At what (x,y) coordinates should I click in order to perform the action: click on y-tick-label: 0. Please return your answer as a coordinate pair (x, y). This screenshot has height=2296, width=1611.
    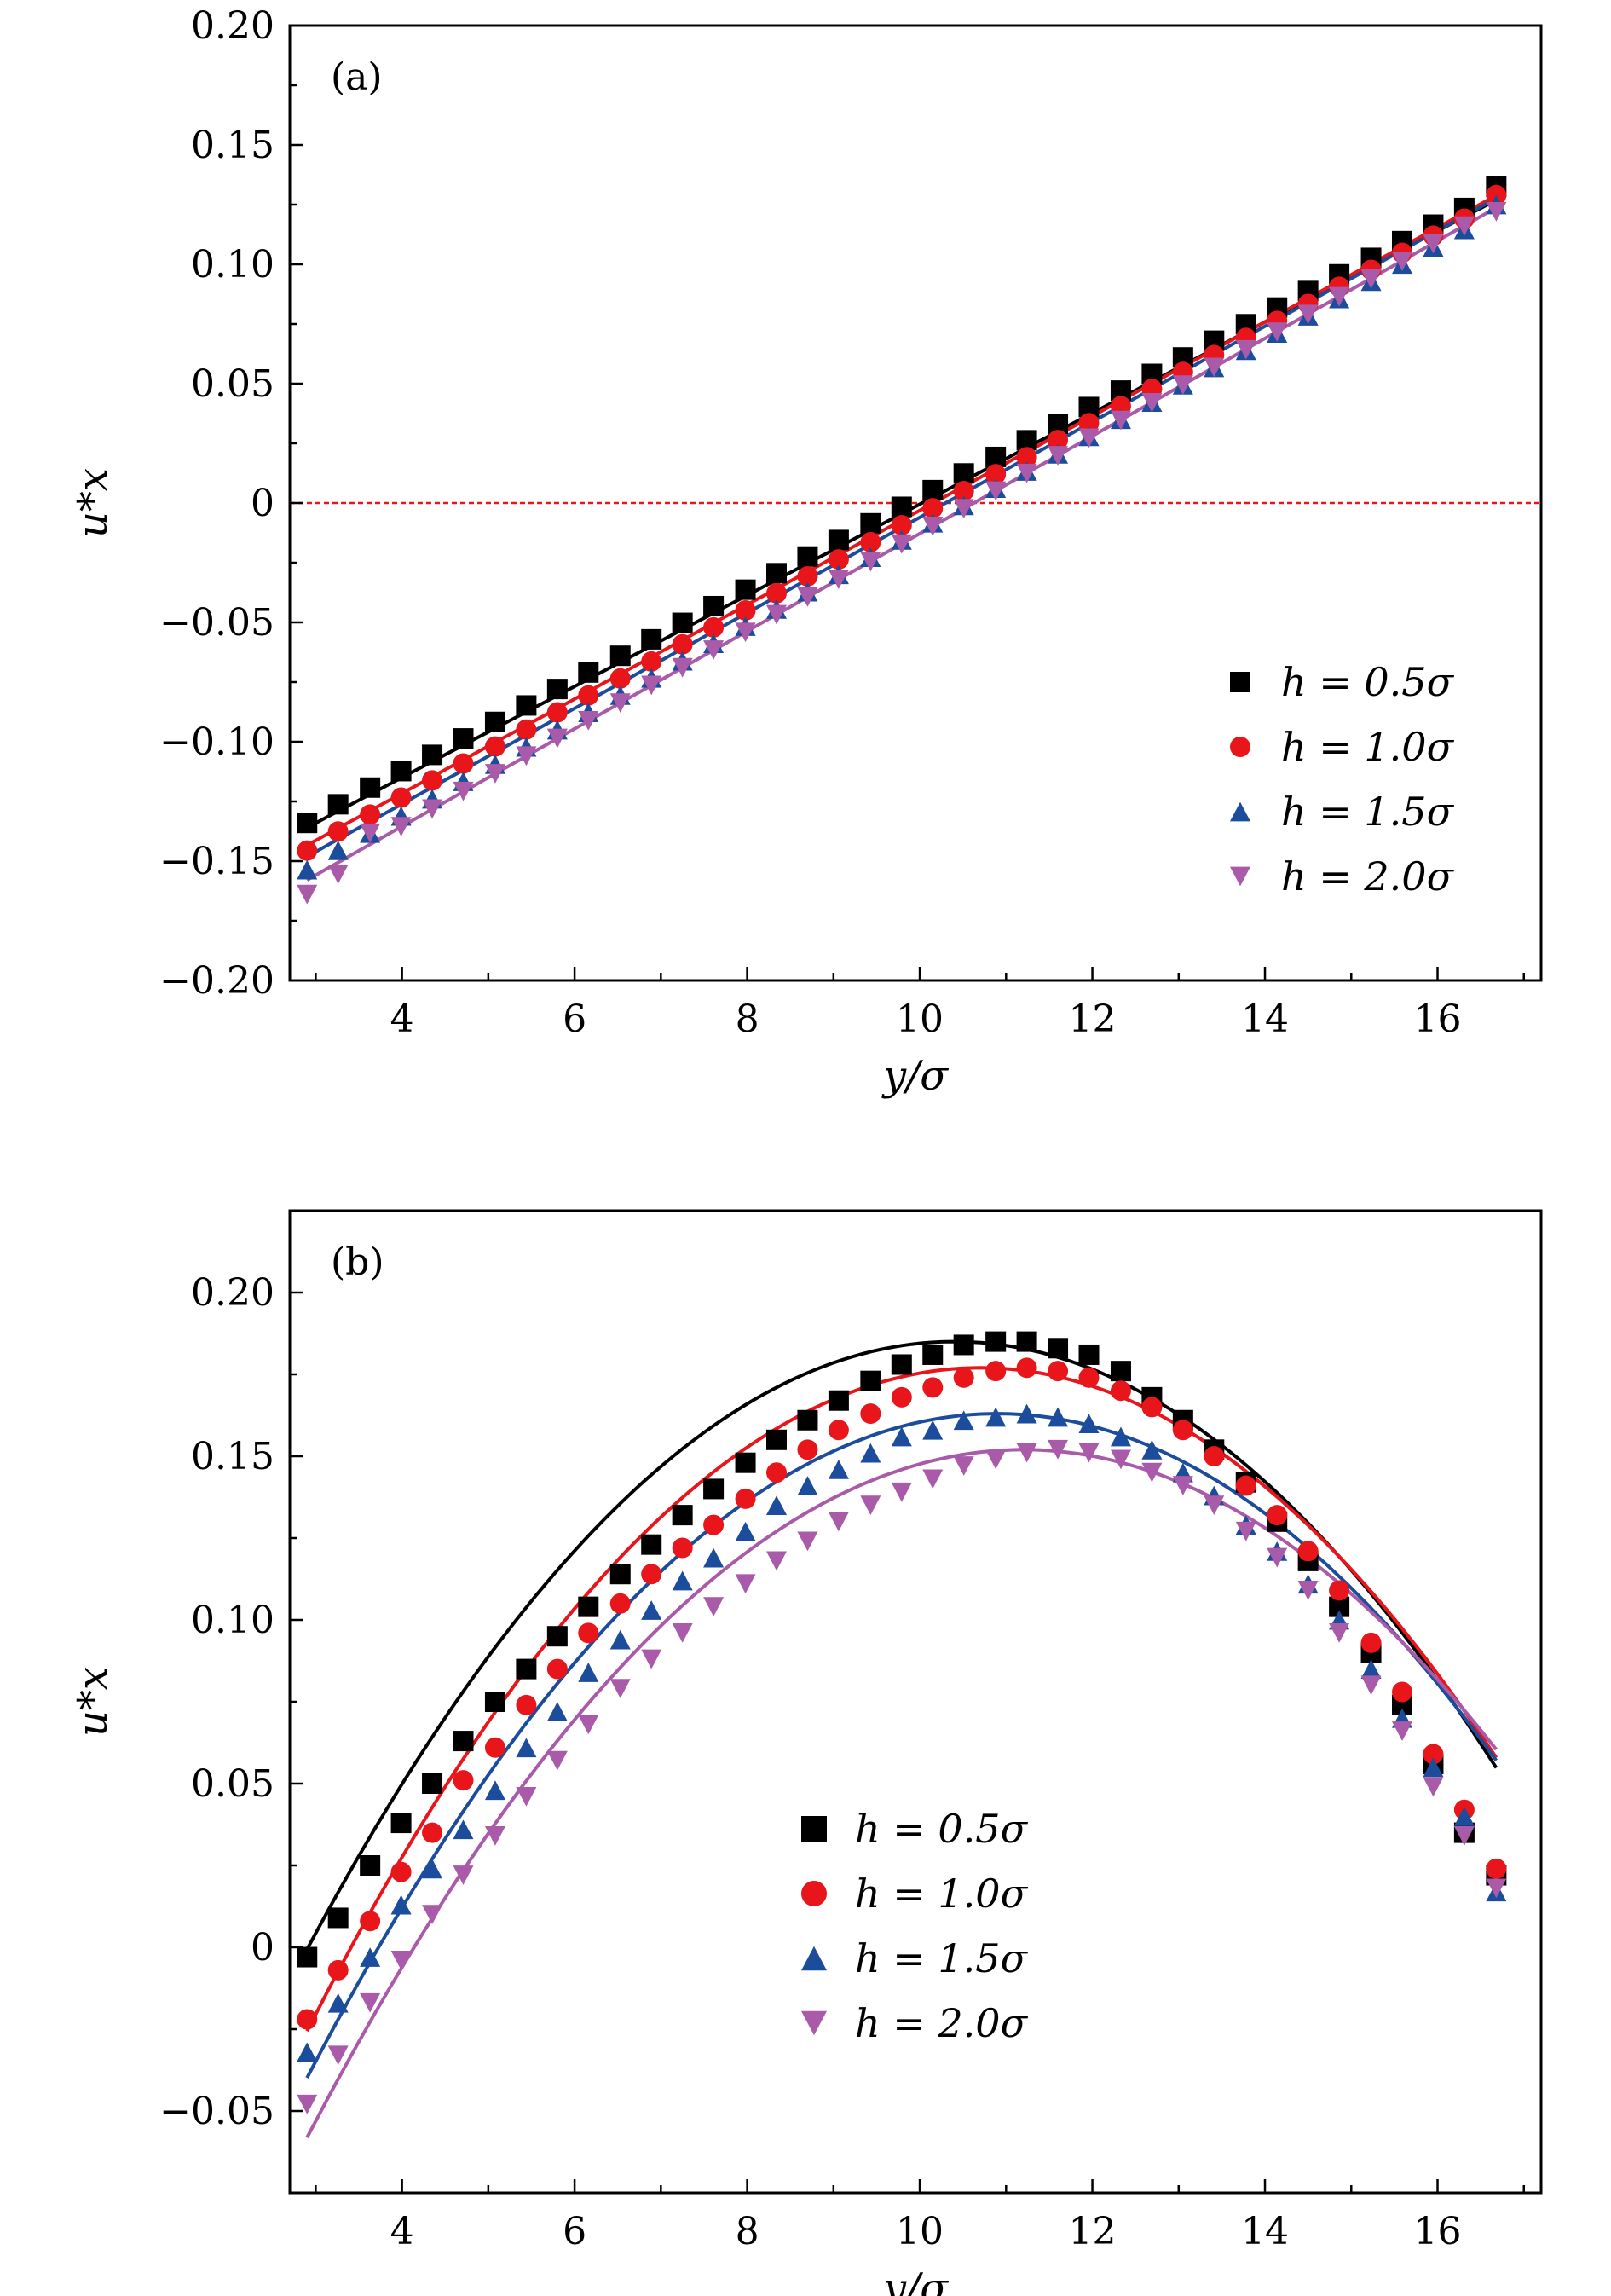
    Looking at the image, I should click on (262, 504).